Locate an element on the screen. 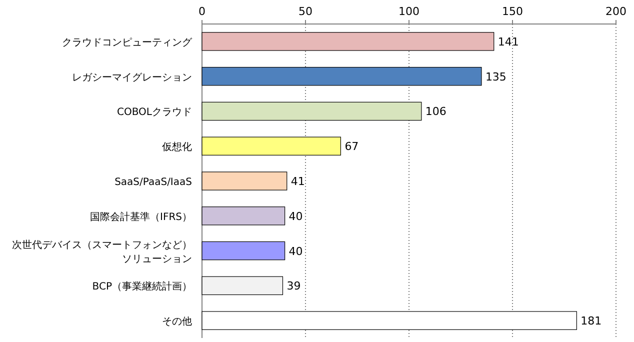 The height and width of the screenshot is (342, 634). y-tick-label: SaaS/PaaS/IaaS is located at coordinates (153, 182).